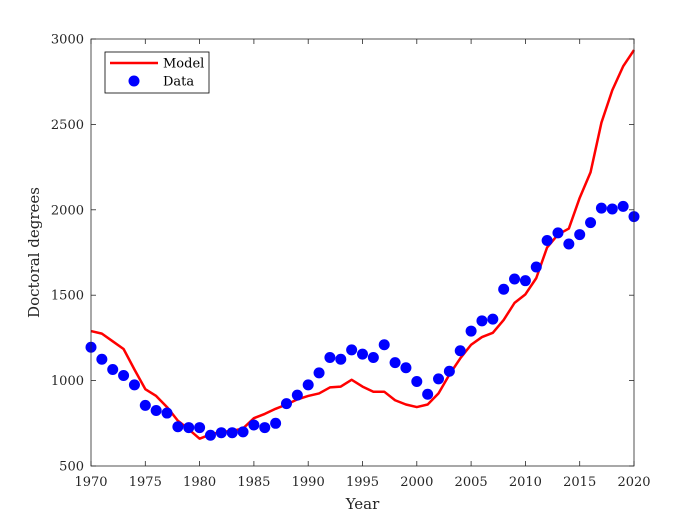 The height and width of the screenshot is (525, 700). I want to click on legend-data-swatch, so click(134, 81).